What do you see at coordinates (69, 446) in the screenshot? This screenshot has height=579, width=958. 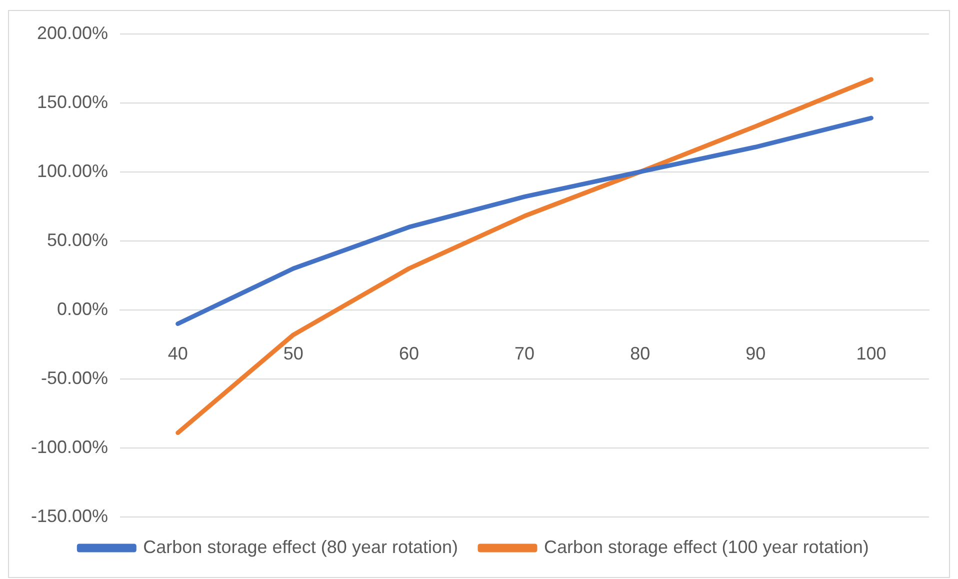 I see `y-tick-label: -100.00%` at bounding box center [69, 446].